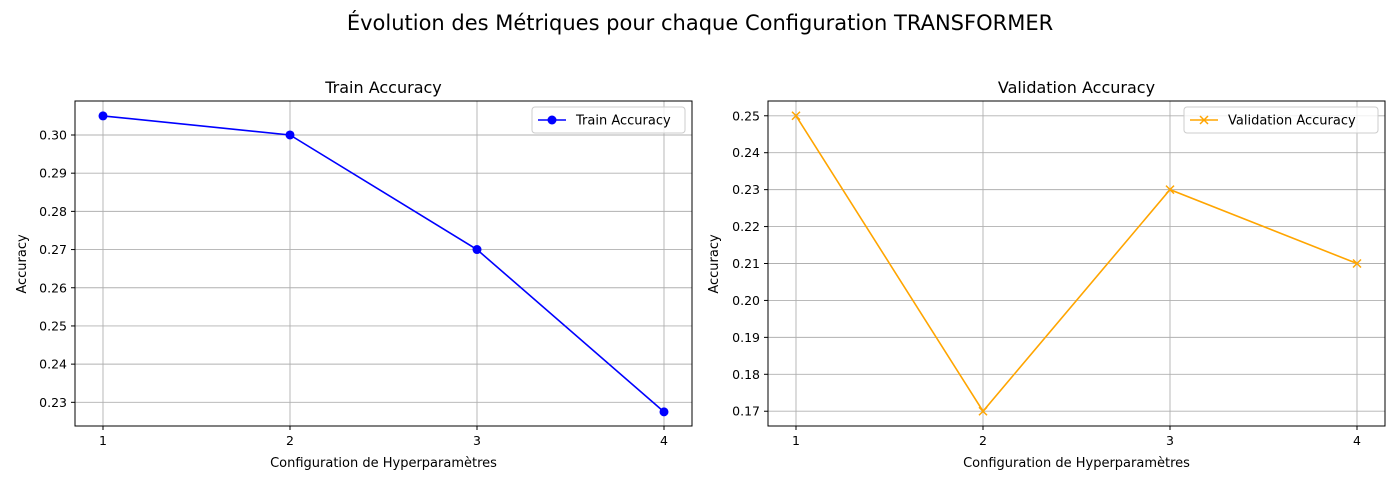  I want to click on y-tick-label: 0.21, so click(746, 263).